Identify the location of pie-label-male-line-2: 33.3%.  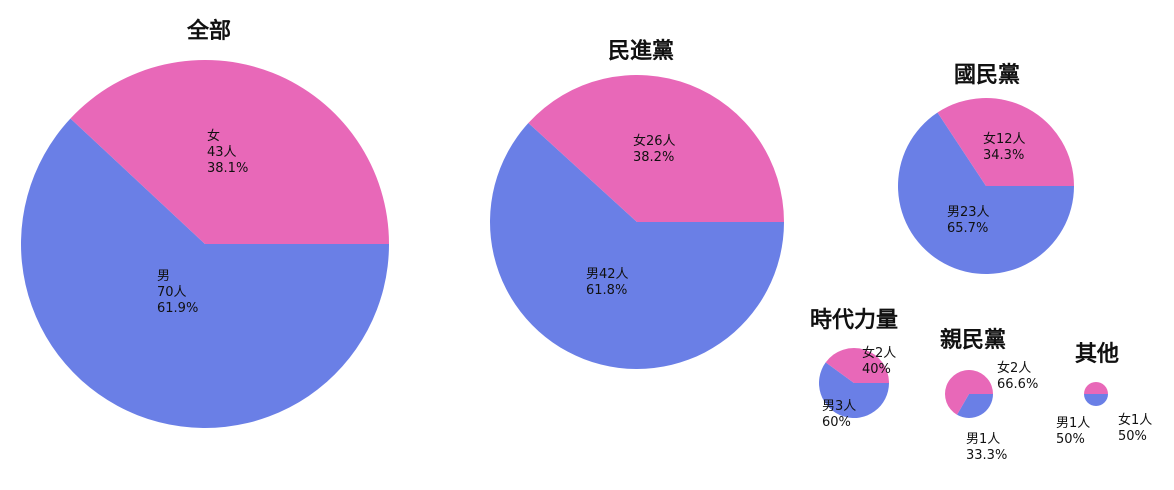
(986, 455).